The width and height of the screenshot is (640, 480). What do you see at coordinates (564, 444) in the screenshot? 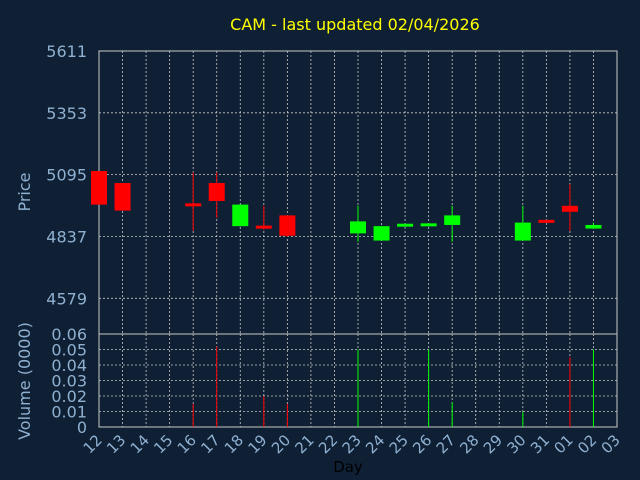
I see `x-tick-label: 01` at bounding box center [564, 444].